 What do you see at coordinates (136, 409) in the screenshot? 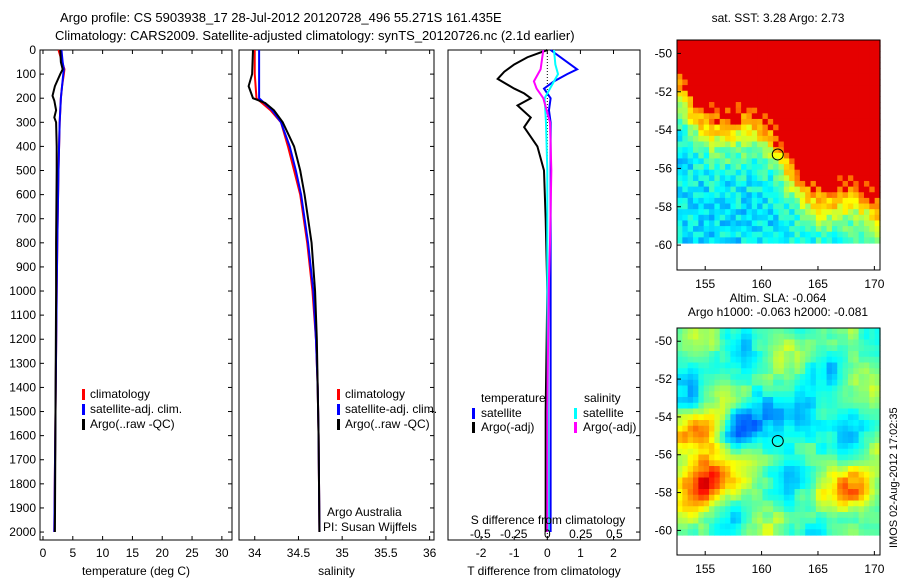
I see `legend-label: satellite-adj. clim.` at bounding box center [136, 409].